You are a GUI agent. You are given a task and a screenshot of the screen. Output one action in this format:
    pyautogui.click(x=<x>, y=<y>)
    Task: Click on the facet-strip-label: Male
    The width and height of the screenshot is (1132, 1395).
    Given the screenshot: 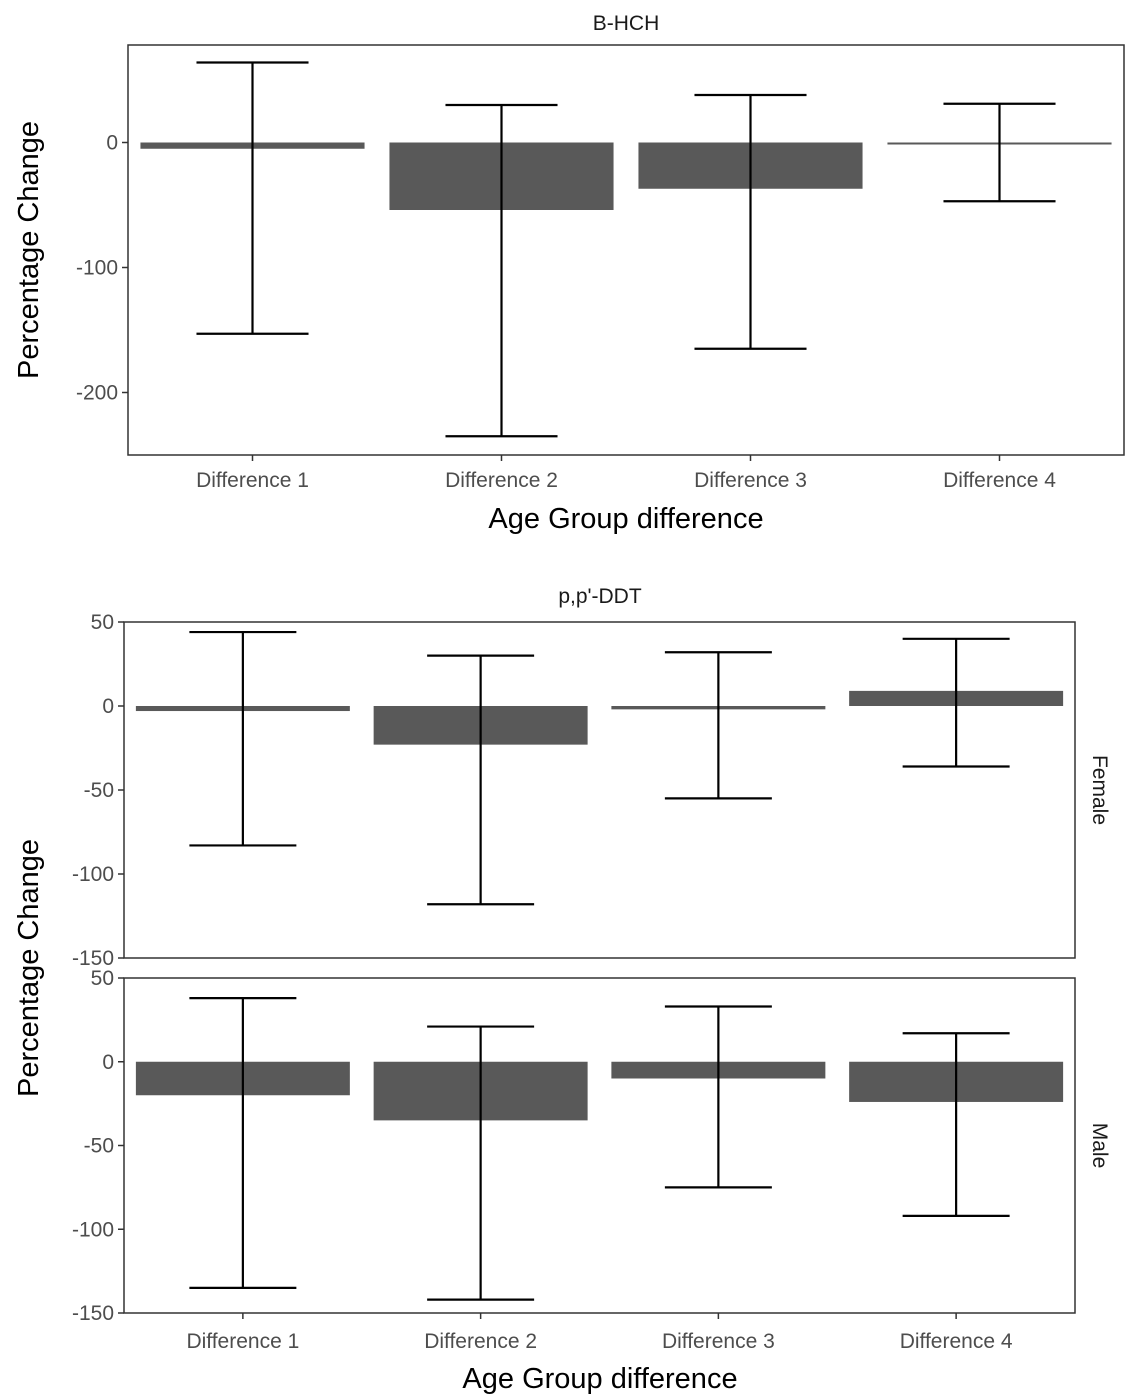 What is the action you would take?
    pyautogui.click(x=1099, y=1146)
    